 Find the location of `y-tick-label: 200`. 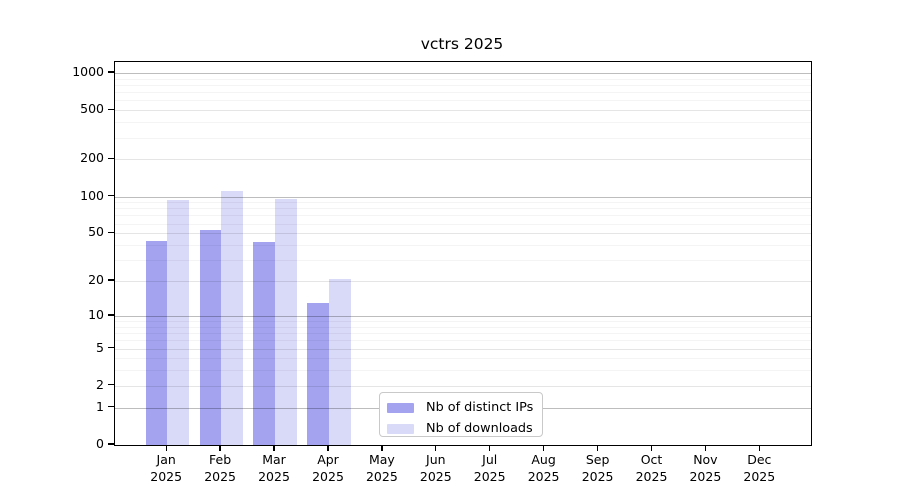

y-tick-label: 200 is located at coordinates (92, 158).